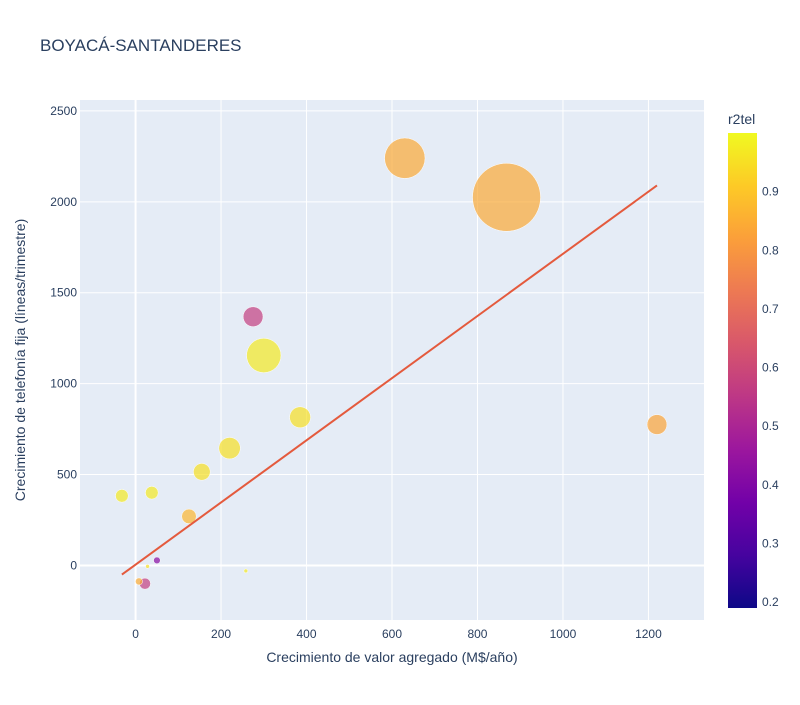 This screenshot has height=705, width=800. Describe the element at coordinates (63, 384) in the screenshot. I see `y-tick-label: 1000` at that location.